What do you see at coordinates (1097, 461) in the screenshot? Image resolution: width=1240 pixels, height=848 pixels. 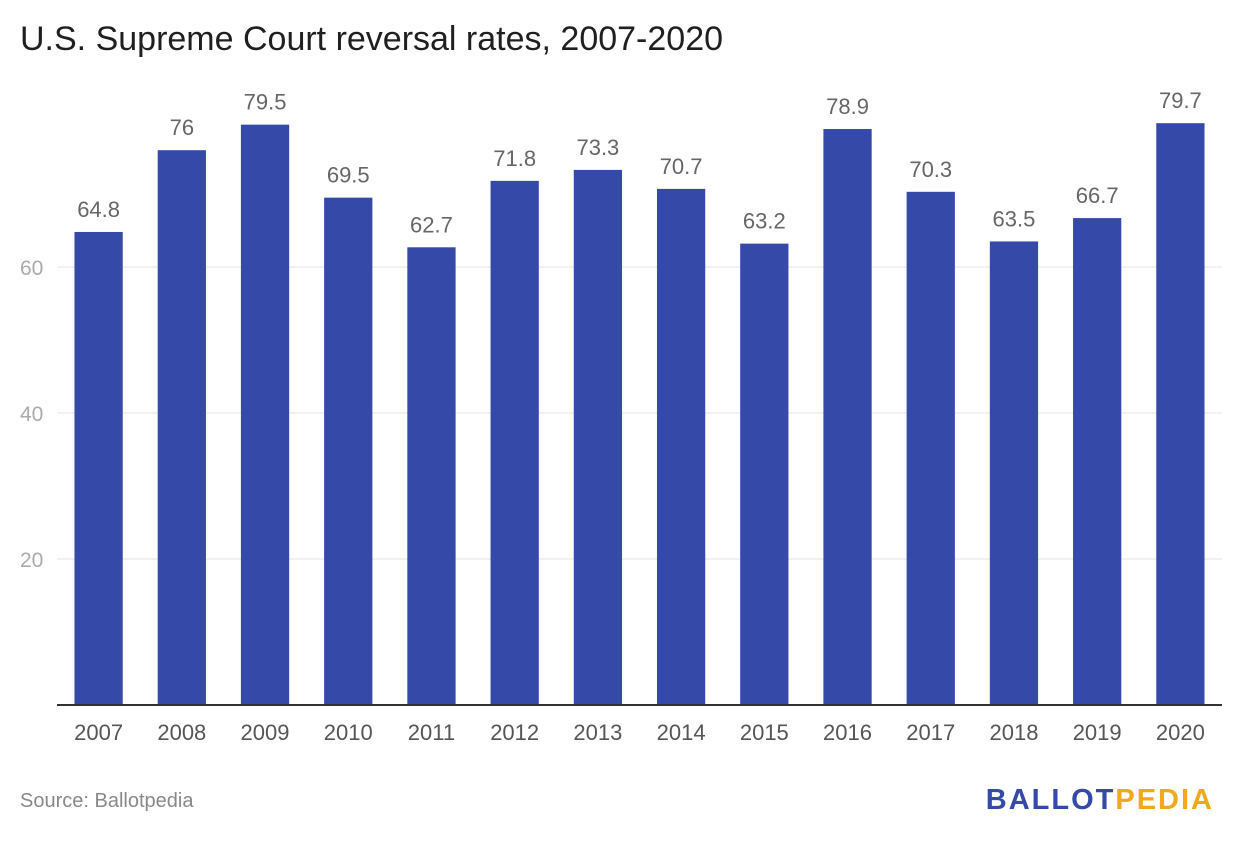 I see `bar-2019` at bounding box center [1097, 461].